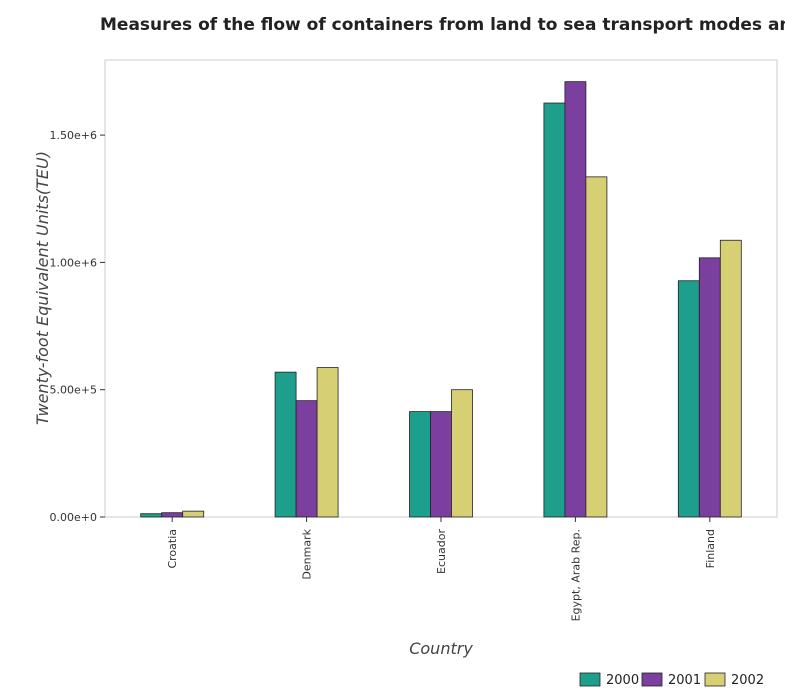  Describe the element at coordinates (684, 680) in the screenshot. I see `legend-label-2001: 2001` at that location.